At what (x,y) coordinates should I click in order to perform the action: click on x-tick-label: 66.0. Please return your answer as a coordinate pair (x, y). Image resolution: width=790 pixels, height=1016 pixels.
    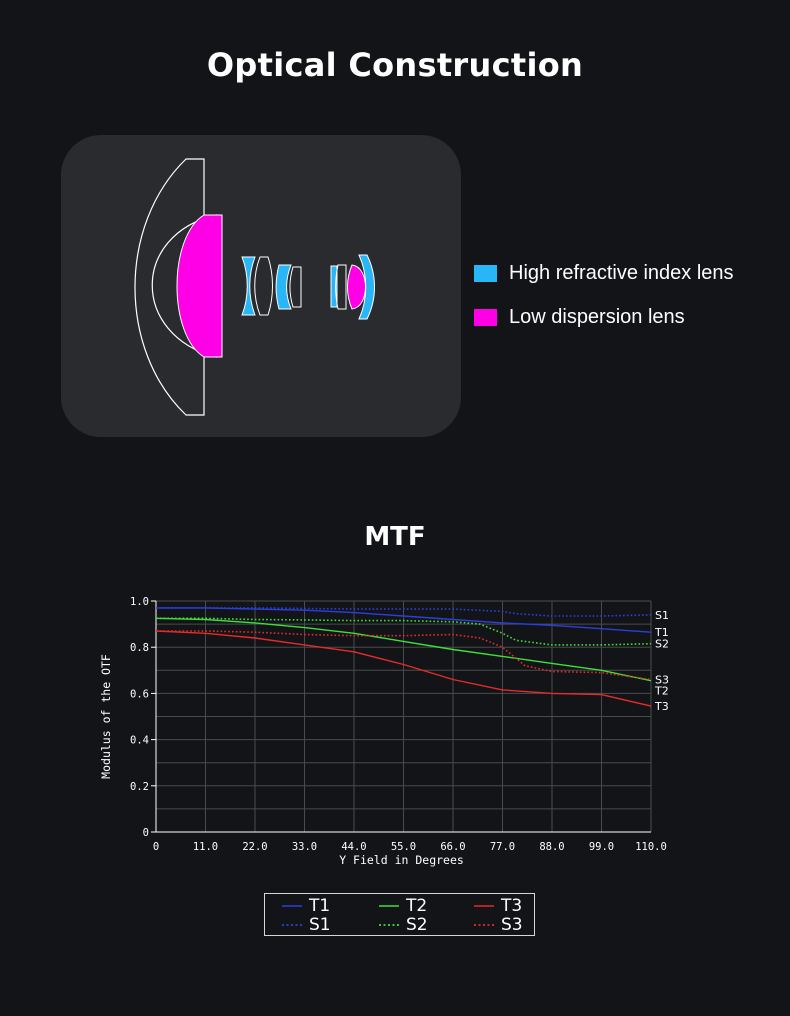
    Looking at the image, I should click on (452, 847).